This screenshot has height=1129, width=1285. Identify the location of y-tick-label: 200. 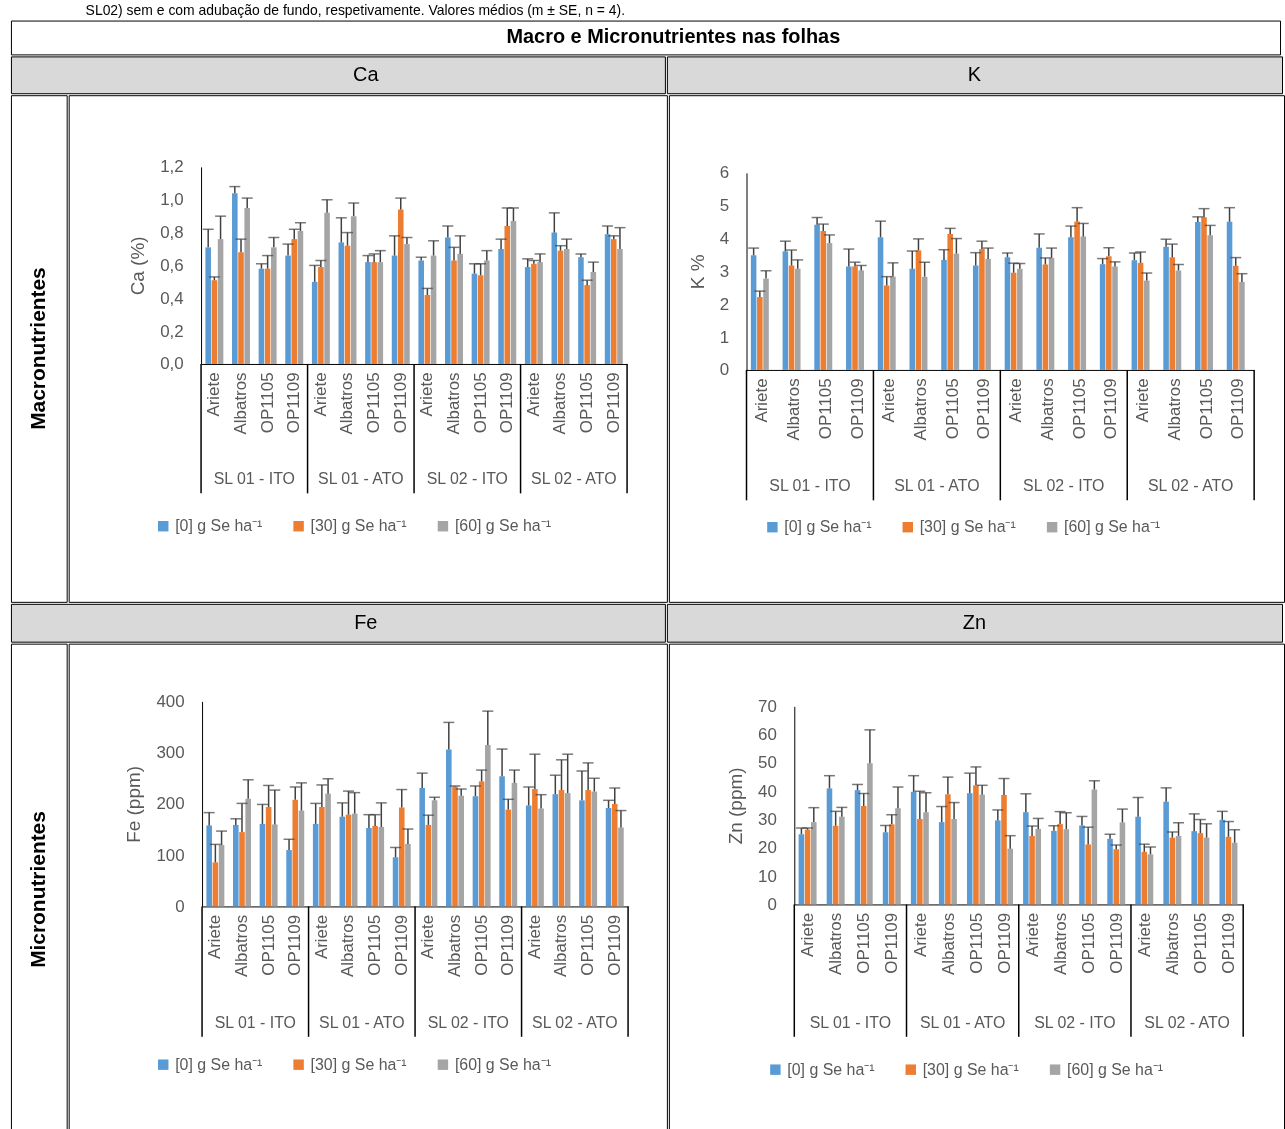
(170, 804).